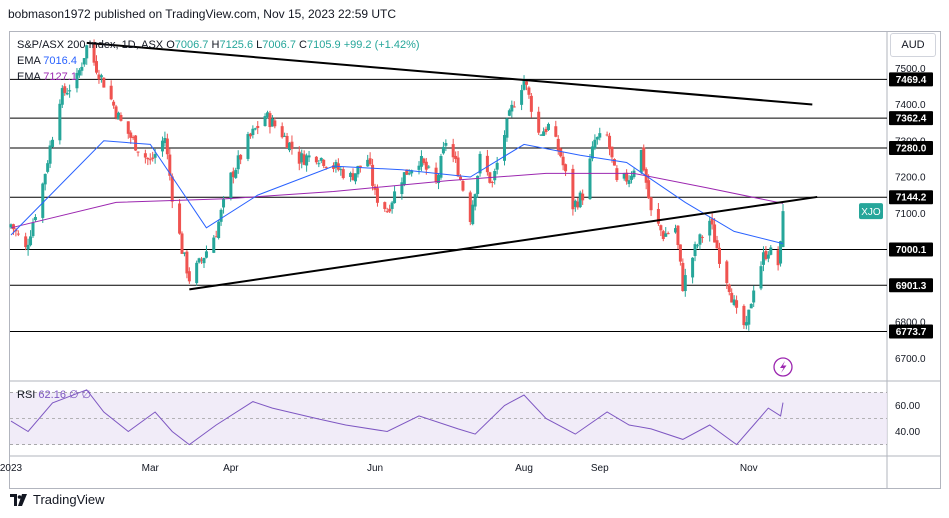 This screenshot has height=518, width=949. I want to click on rsi-value: 62.16, so click(52, 395).